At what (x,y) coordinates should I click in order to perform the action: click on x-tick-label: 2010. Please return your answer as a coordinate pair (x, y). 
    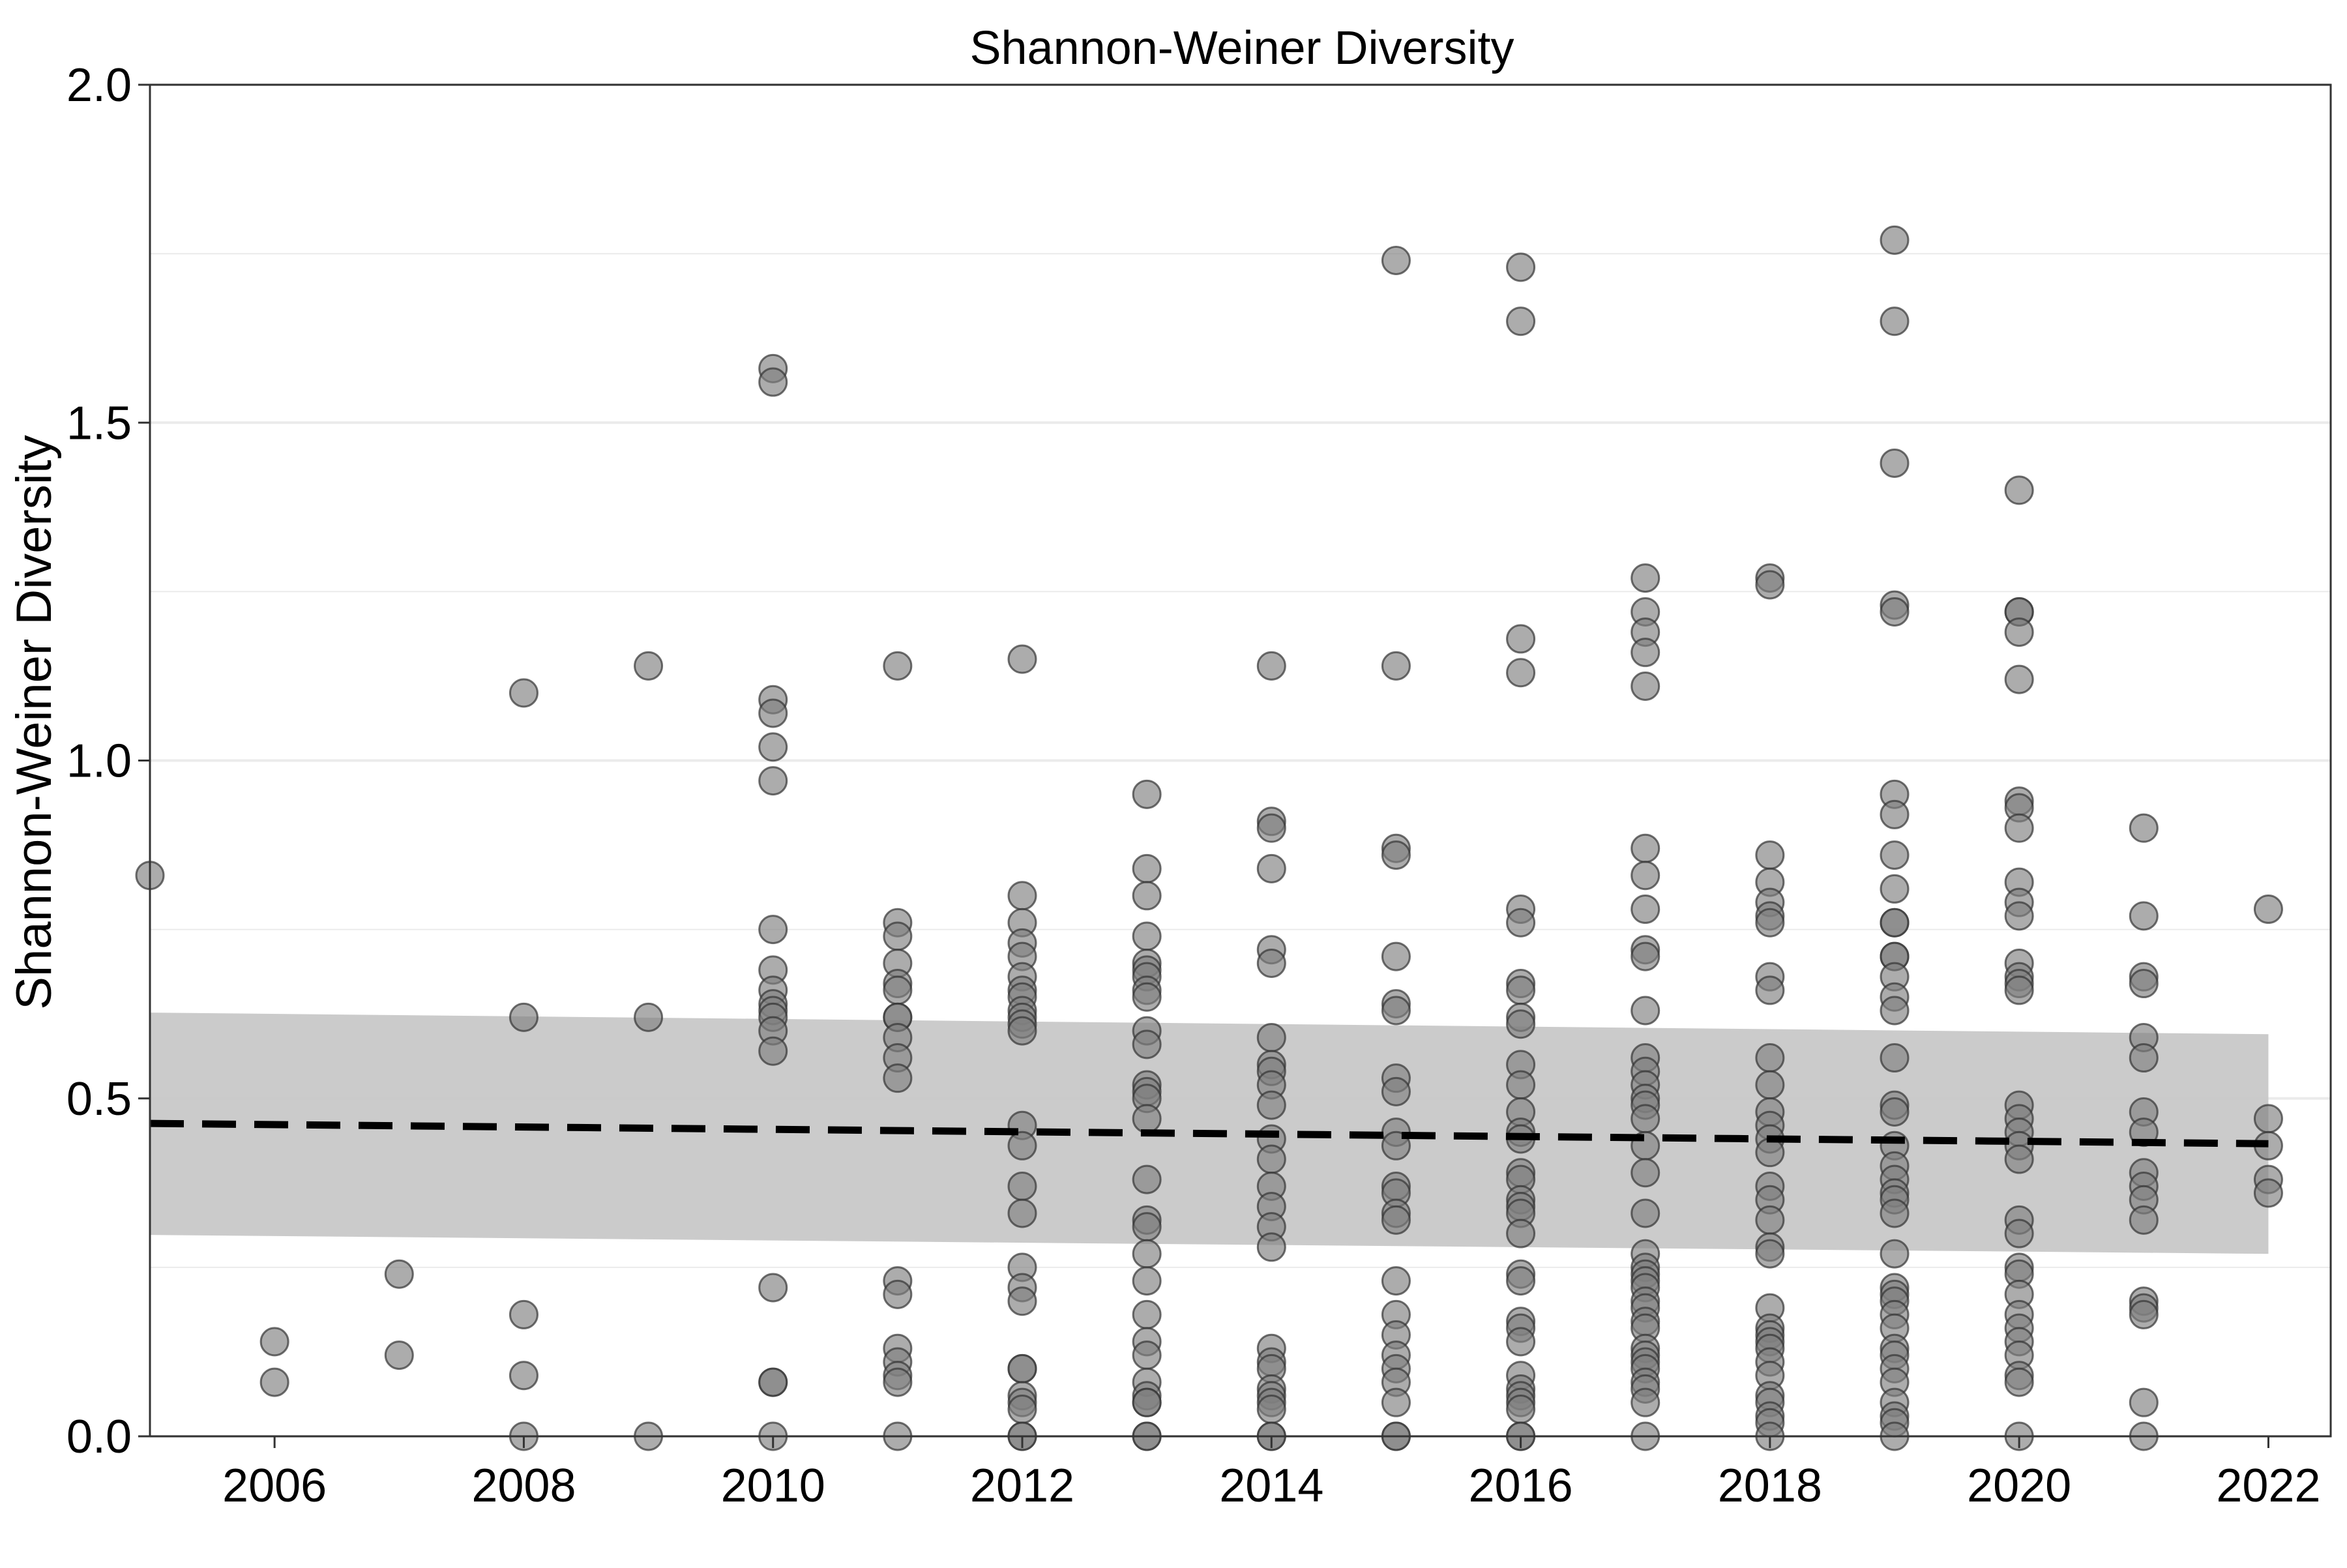
    Looking at the image, I should click on (773, 1486).